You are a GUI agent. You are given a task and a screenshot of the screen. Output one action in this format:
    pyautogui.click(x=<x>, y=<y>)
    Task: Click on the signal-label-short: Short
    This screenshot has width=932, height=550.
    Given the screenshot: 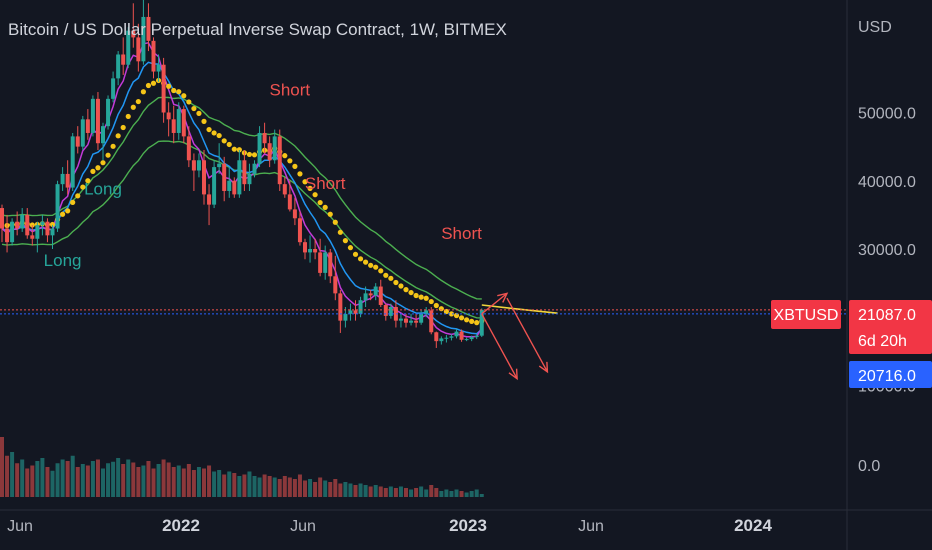 What is the action you would take?
    pyautogui.click(x=325, y=183)
    